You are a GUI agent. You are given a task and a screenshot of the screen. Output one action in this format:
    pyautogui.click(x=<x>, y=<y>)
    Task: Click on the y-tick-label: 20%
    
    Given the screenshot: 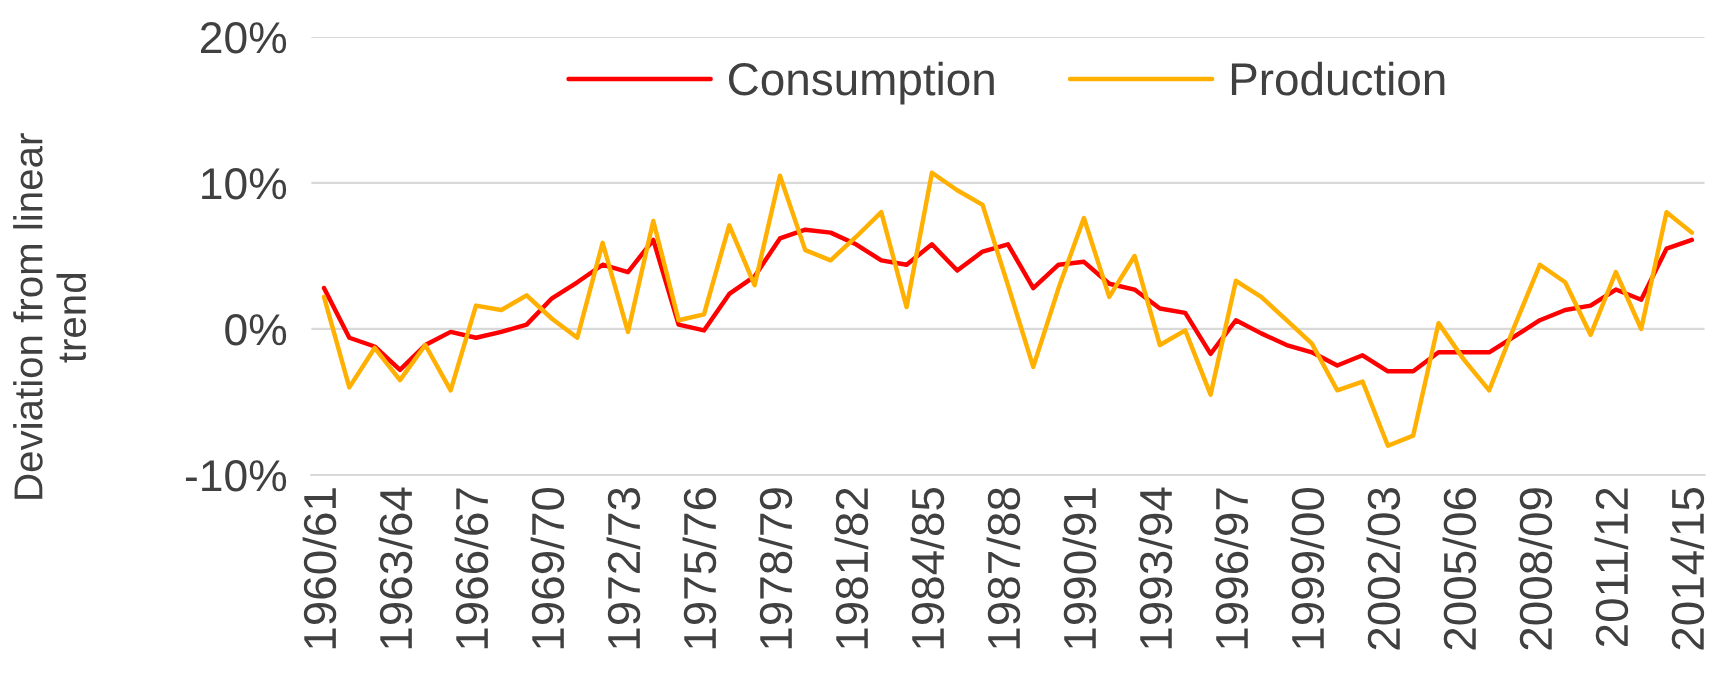 What is the action you would take?
    pyautogui.click(x=243, y=38)
    